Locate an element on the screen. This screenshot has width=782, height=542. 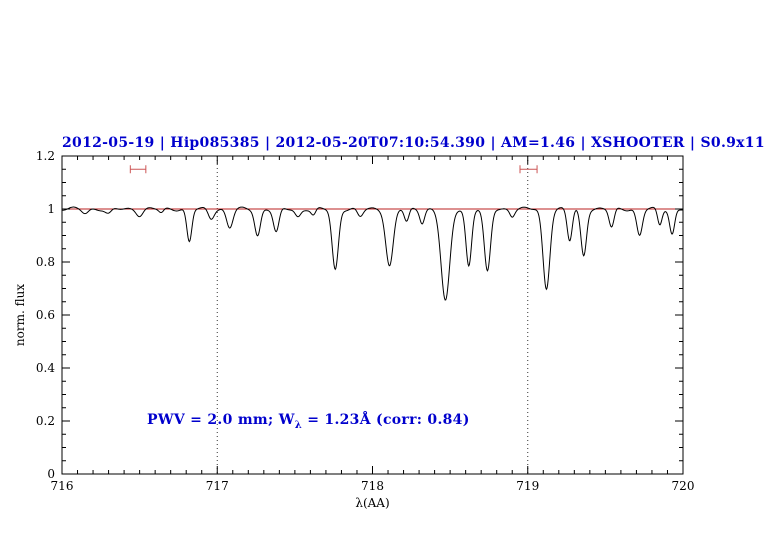
spectrum-path is located at coordinates (372, 253).